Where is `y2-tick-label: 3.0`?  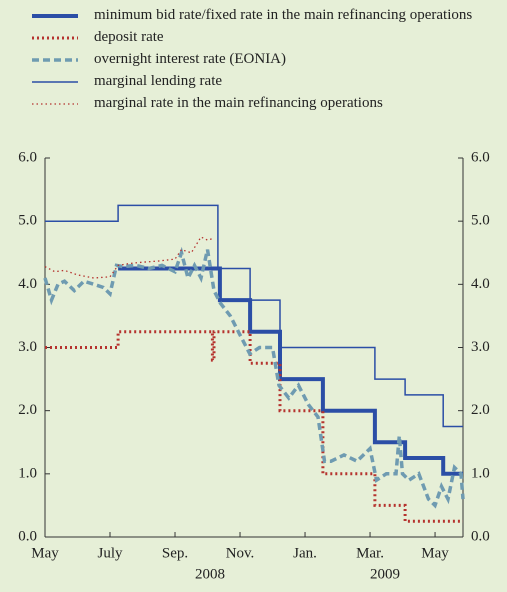
y2-tick-label: 3.0 is located at coordinates (480, 347).